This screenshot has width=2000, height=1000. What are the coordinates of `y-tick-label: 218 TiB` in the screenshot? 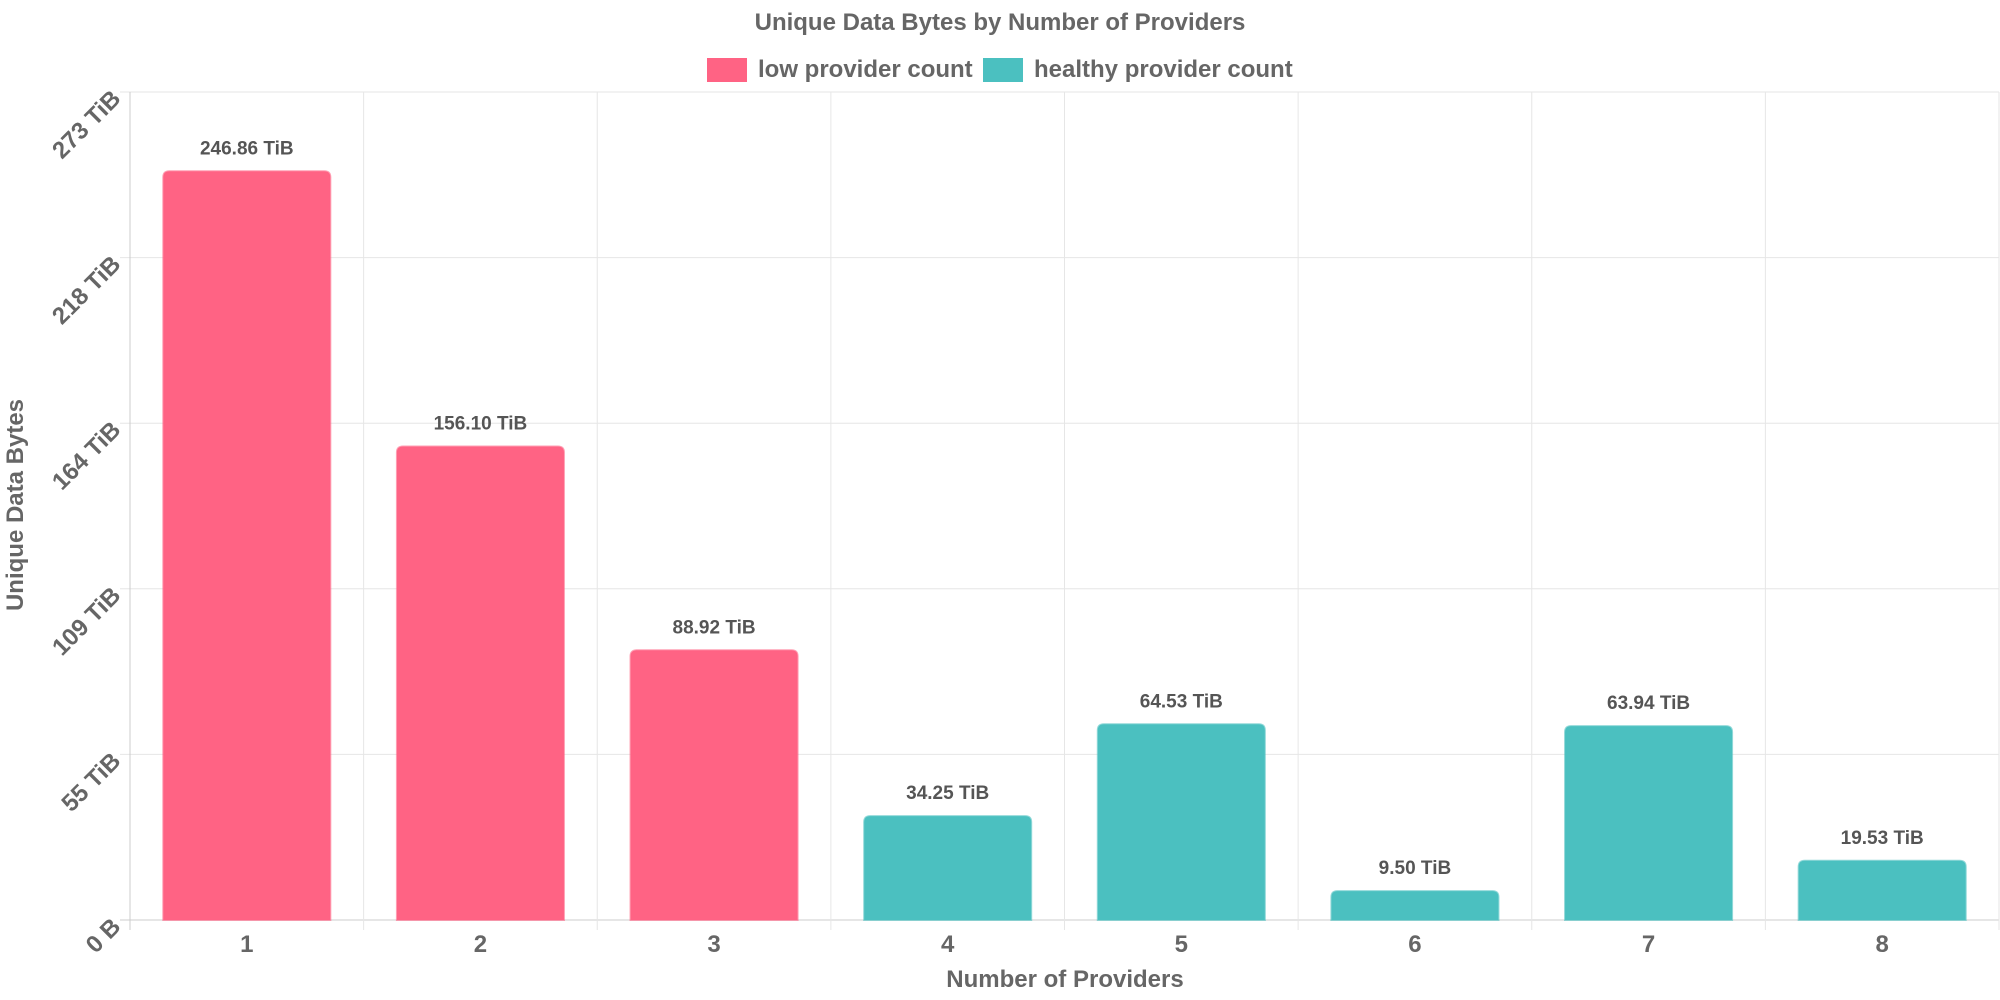 It's located at (86, 290).